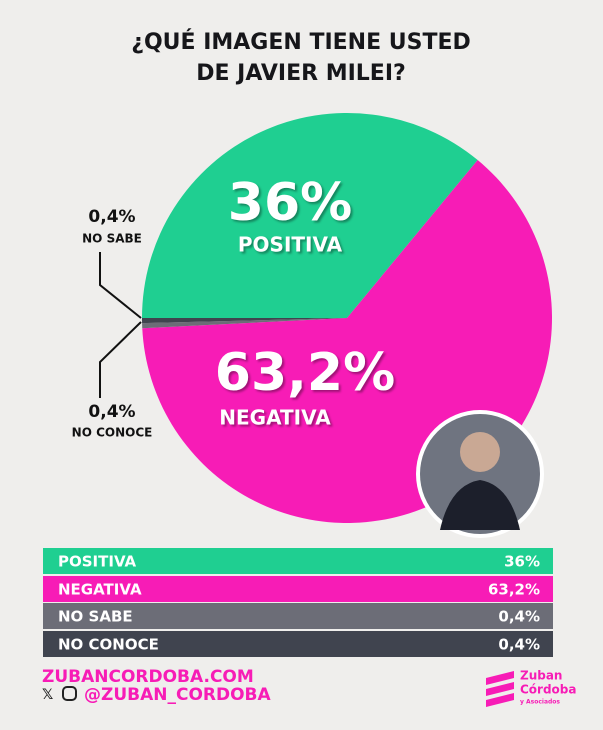  Describe the element at coordinates (69, 693) in the screenshot. I see `instagram-icon` at that location.